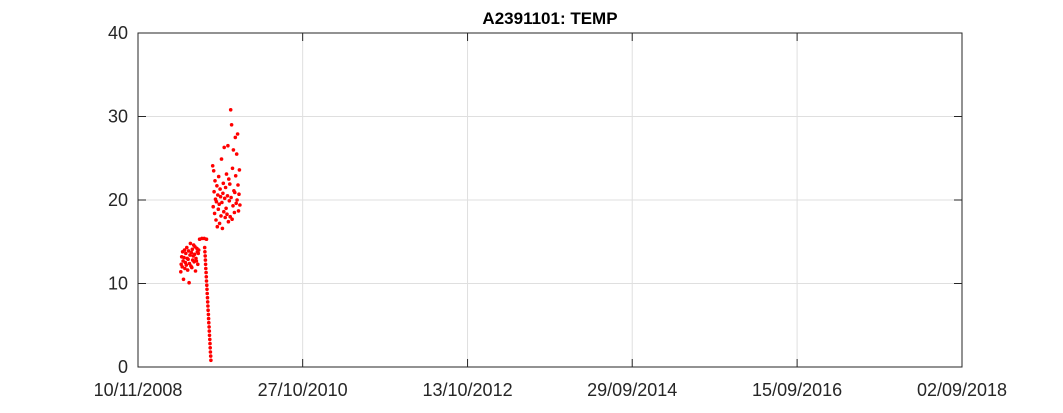  What do you see at coordinates (632, 390) in the screenshot?
I see `x-tick-label: 29/09/2014` at bounding box center [632, 390].